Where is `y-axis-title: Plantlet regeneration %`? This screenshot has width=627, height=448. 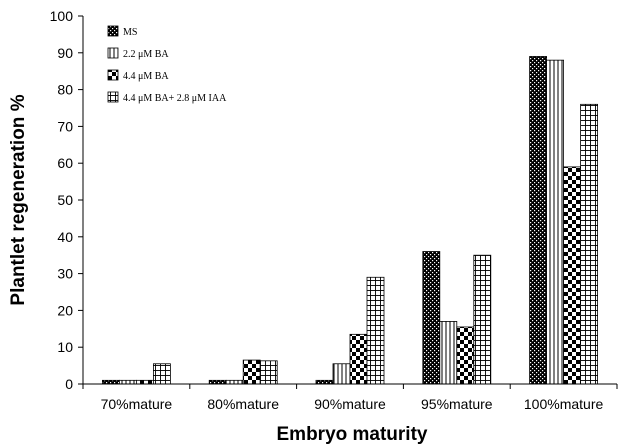
y-axis-title: Plantlet regeneration % is located at coordinates (18, 199).